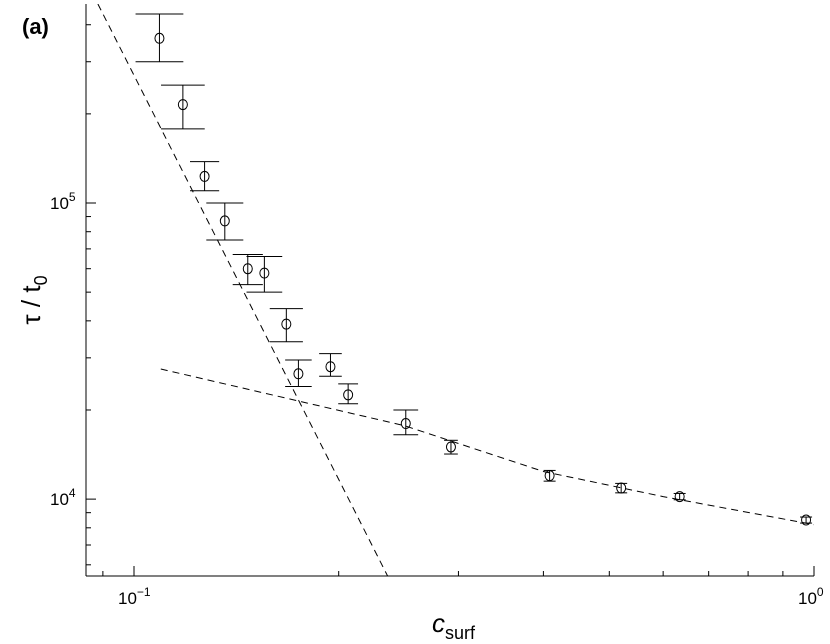  I want to click on x-tick-label: 10⁻¹, so click(134, 596).